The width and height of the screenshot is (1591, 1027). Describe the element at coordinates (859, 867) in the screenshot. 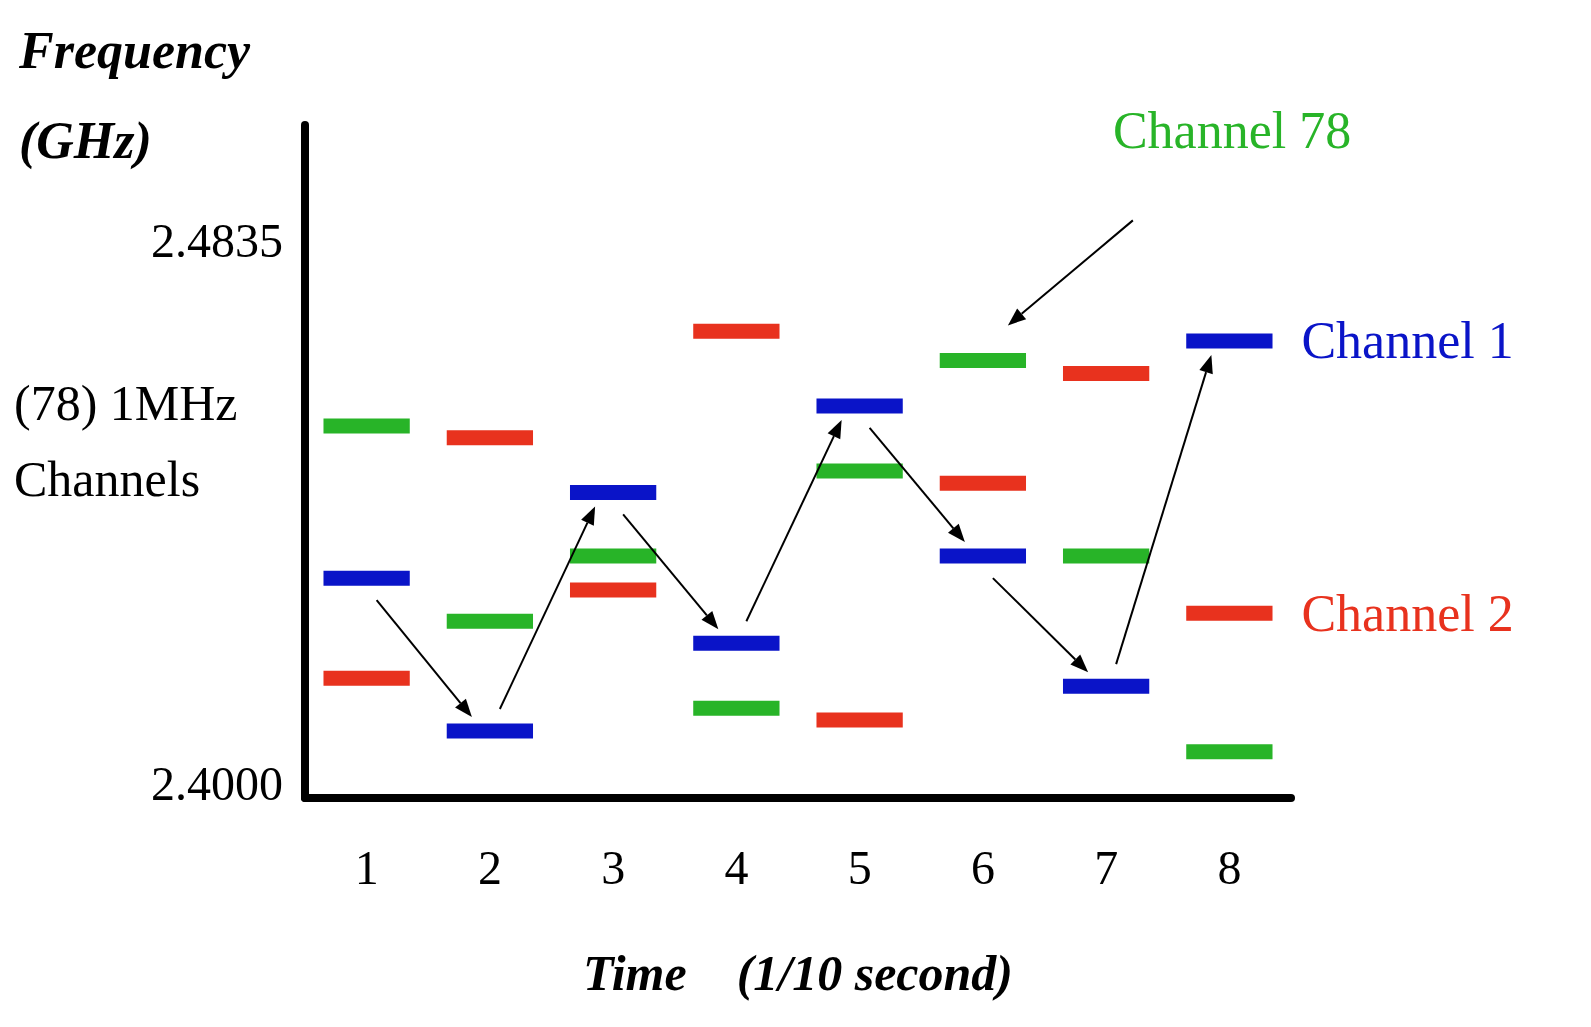

I see `x-tick-label: 5` at that location.